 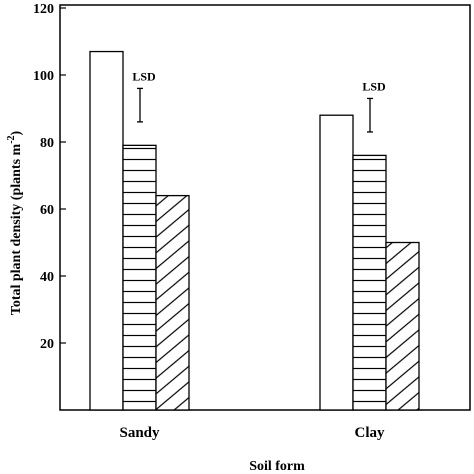 I want to click on y-axis-ticks: 20 40 60 80 100 120, so click(x=49, y=177).